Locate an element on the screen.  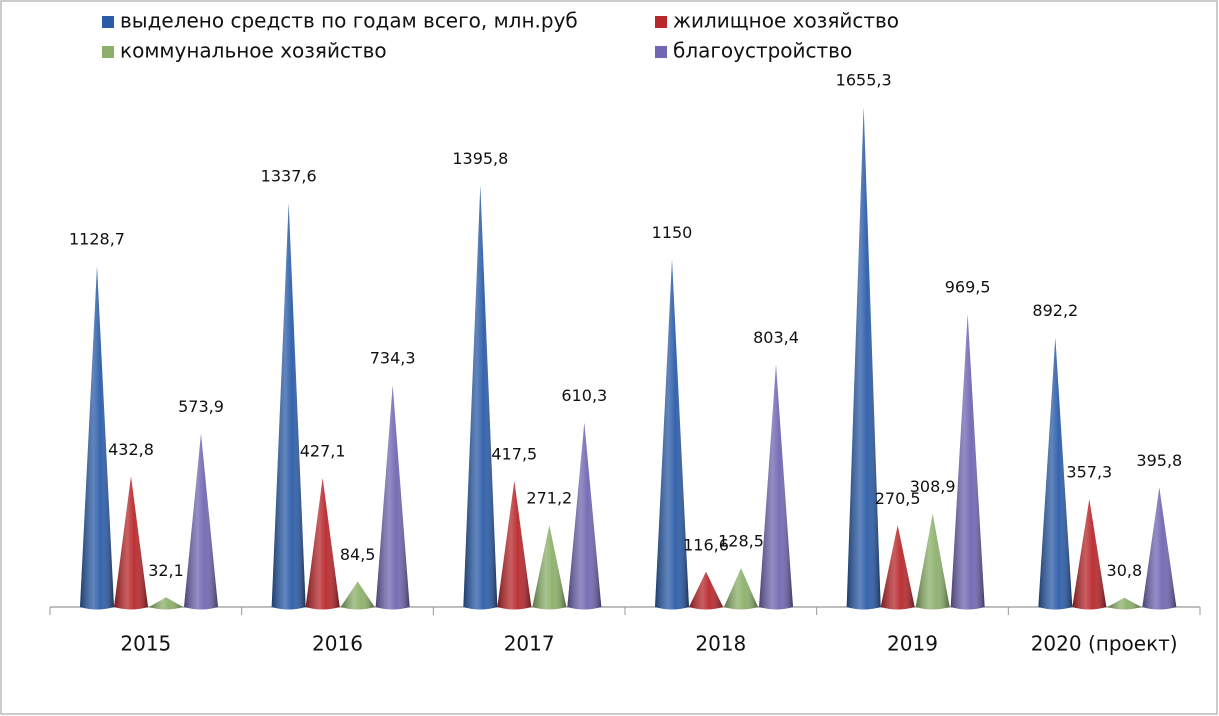
legend-label: благоустройство is located at coordinates (762, 51).